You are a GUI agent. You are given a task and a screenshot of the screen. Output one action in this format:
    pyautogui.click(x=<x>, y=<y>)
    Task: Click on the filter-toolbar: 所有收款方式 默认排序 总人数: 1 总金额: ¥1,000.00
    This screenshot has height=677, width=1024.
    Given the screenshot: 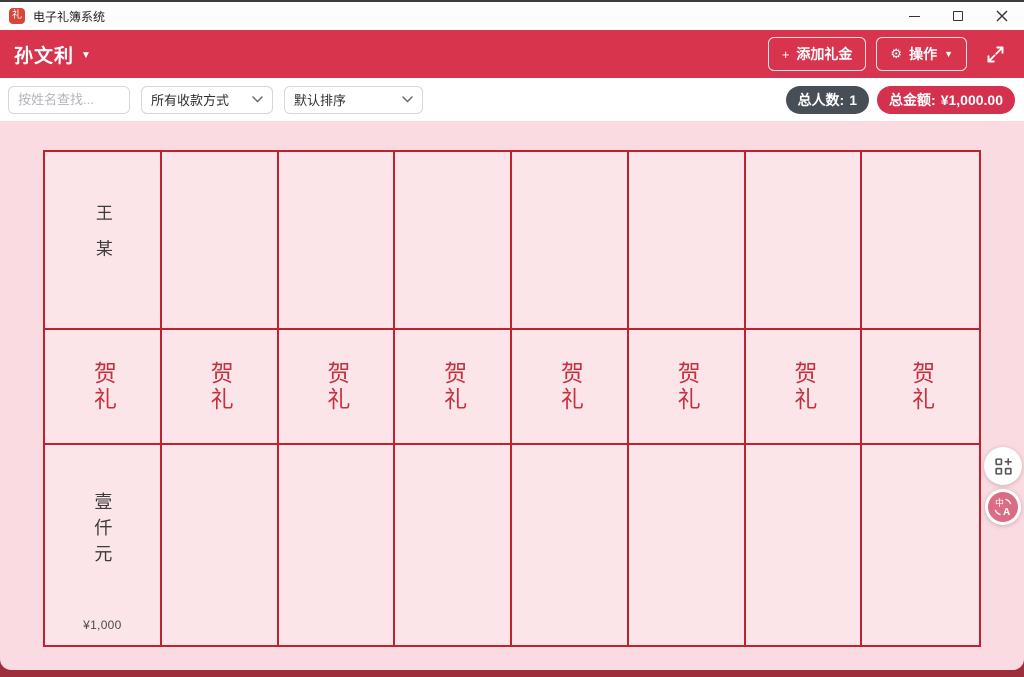 What is the action you would take?
    pyautogui.click(x=512, y=99)
    